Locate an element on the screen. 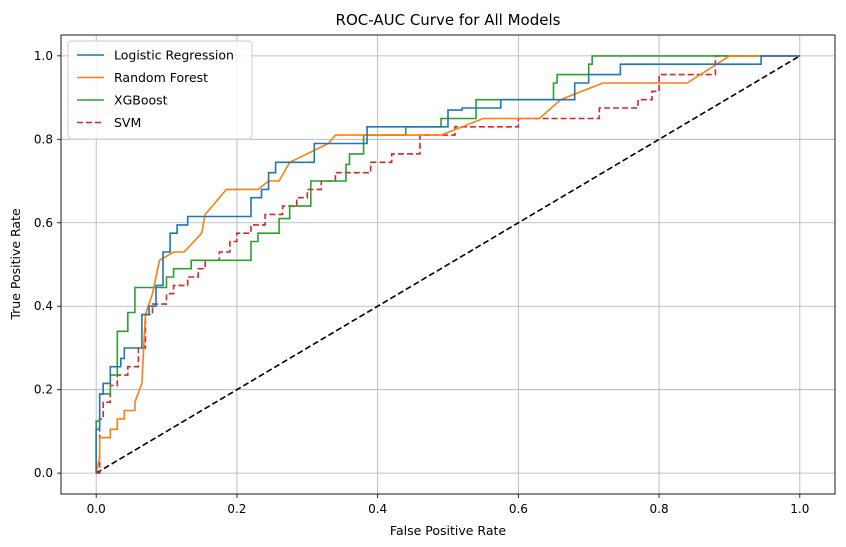  chart-title: ROC-AUC Curve for All Models is located at coordinates (448, 20).